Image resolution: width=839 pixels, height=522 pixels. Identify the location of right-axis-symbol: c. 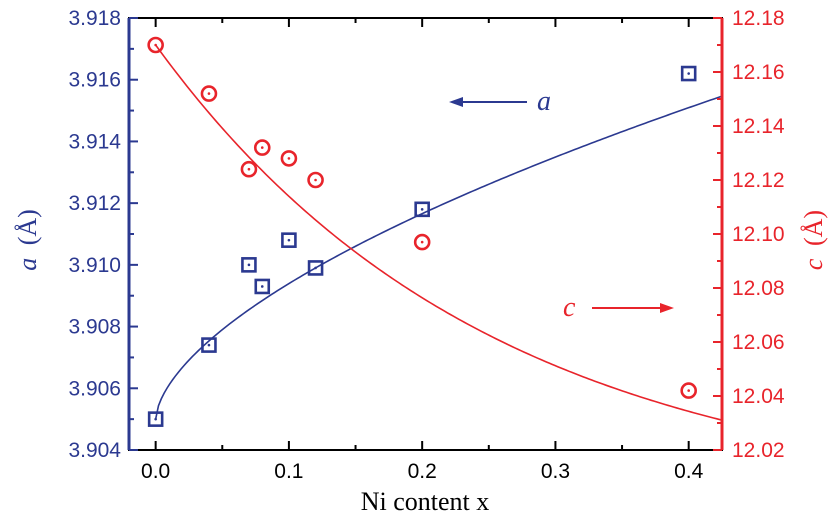
(813, 264).